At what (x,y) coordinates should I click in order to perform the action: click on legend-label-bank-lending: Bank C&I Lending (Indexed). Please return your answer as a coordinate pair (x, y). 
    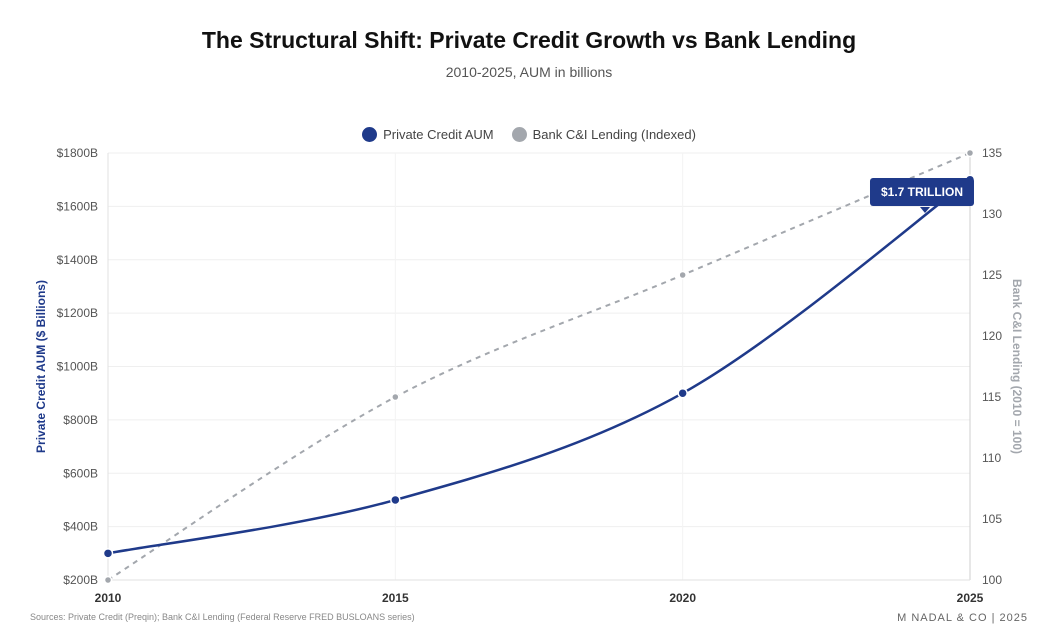
    Looking at the image, I should click on (614, 134).